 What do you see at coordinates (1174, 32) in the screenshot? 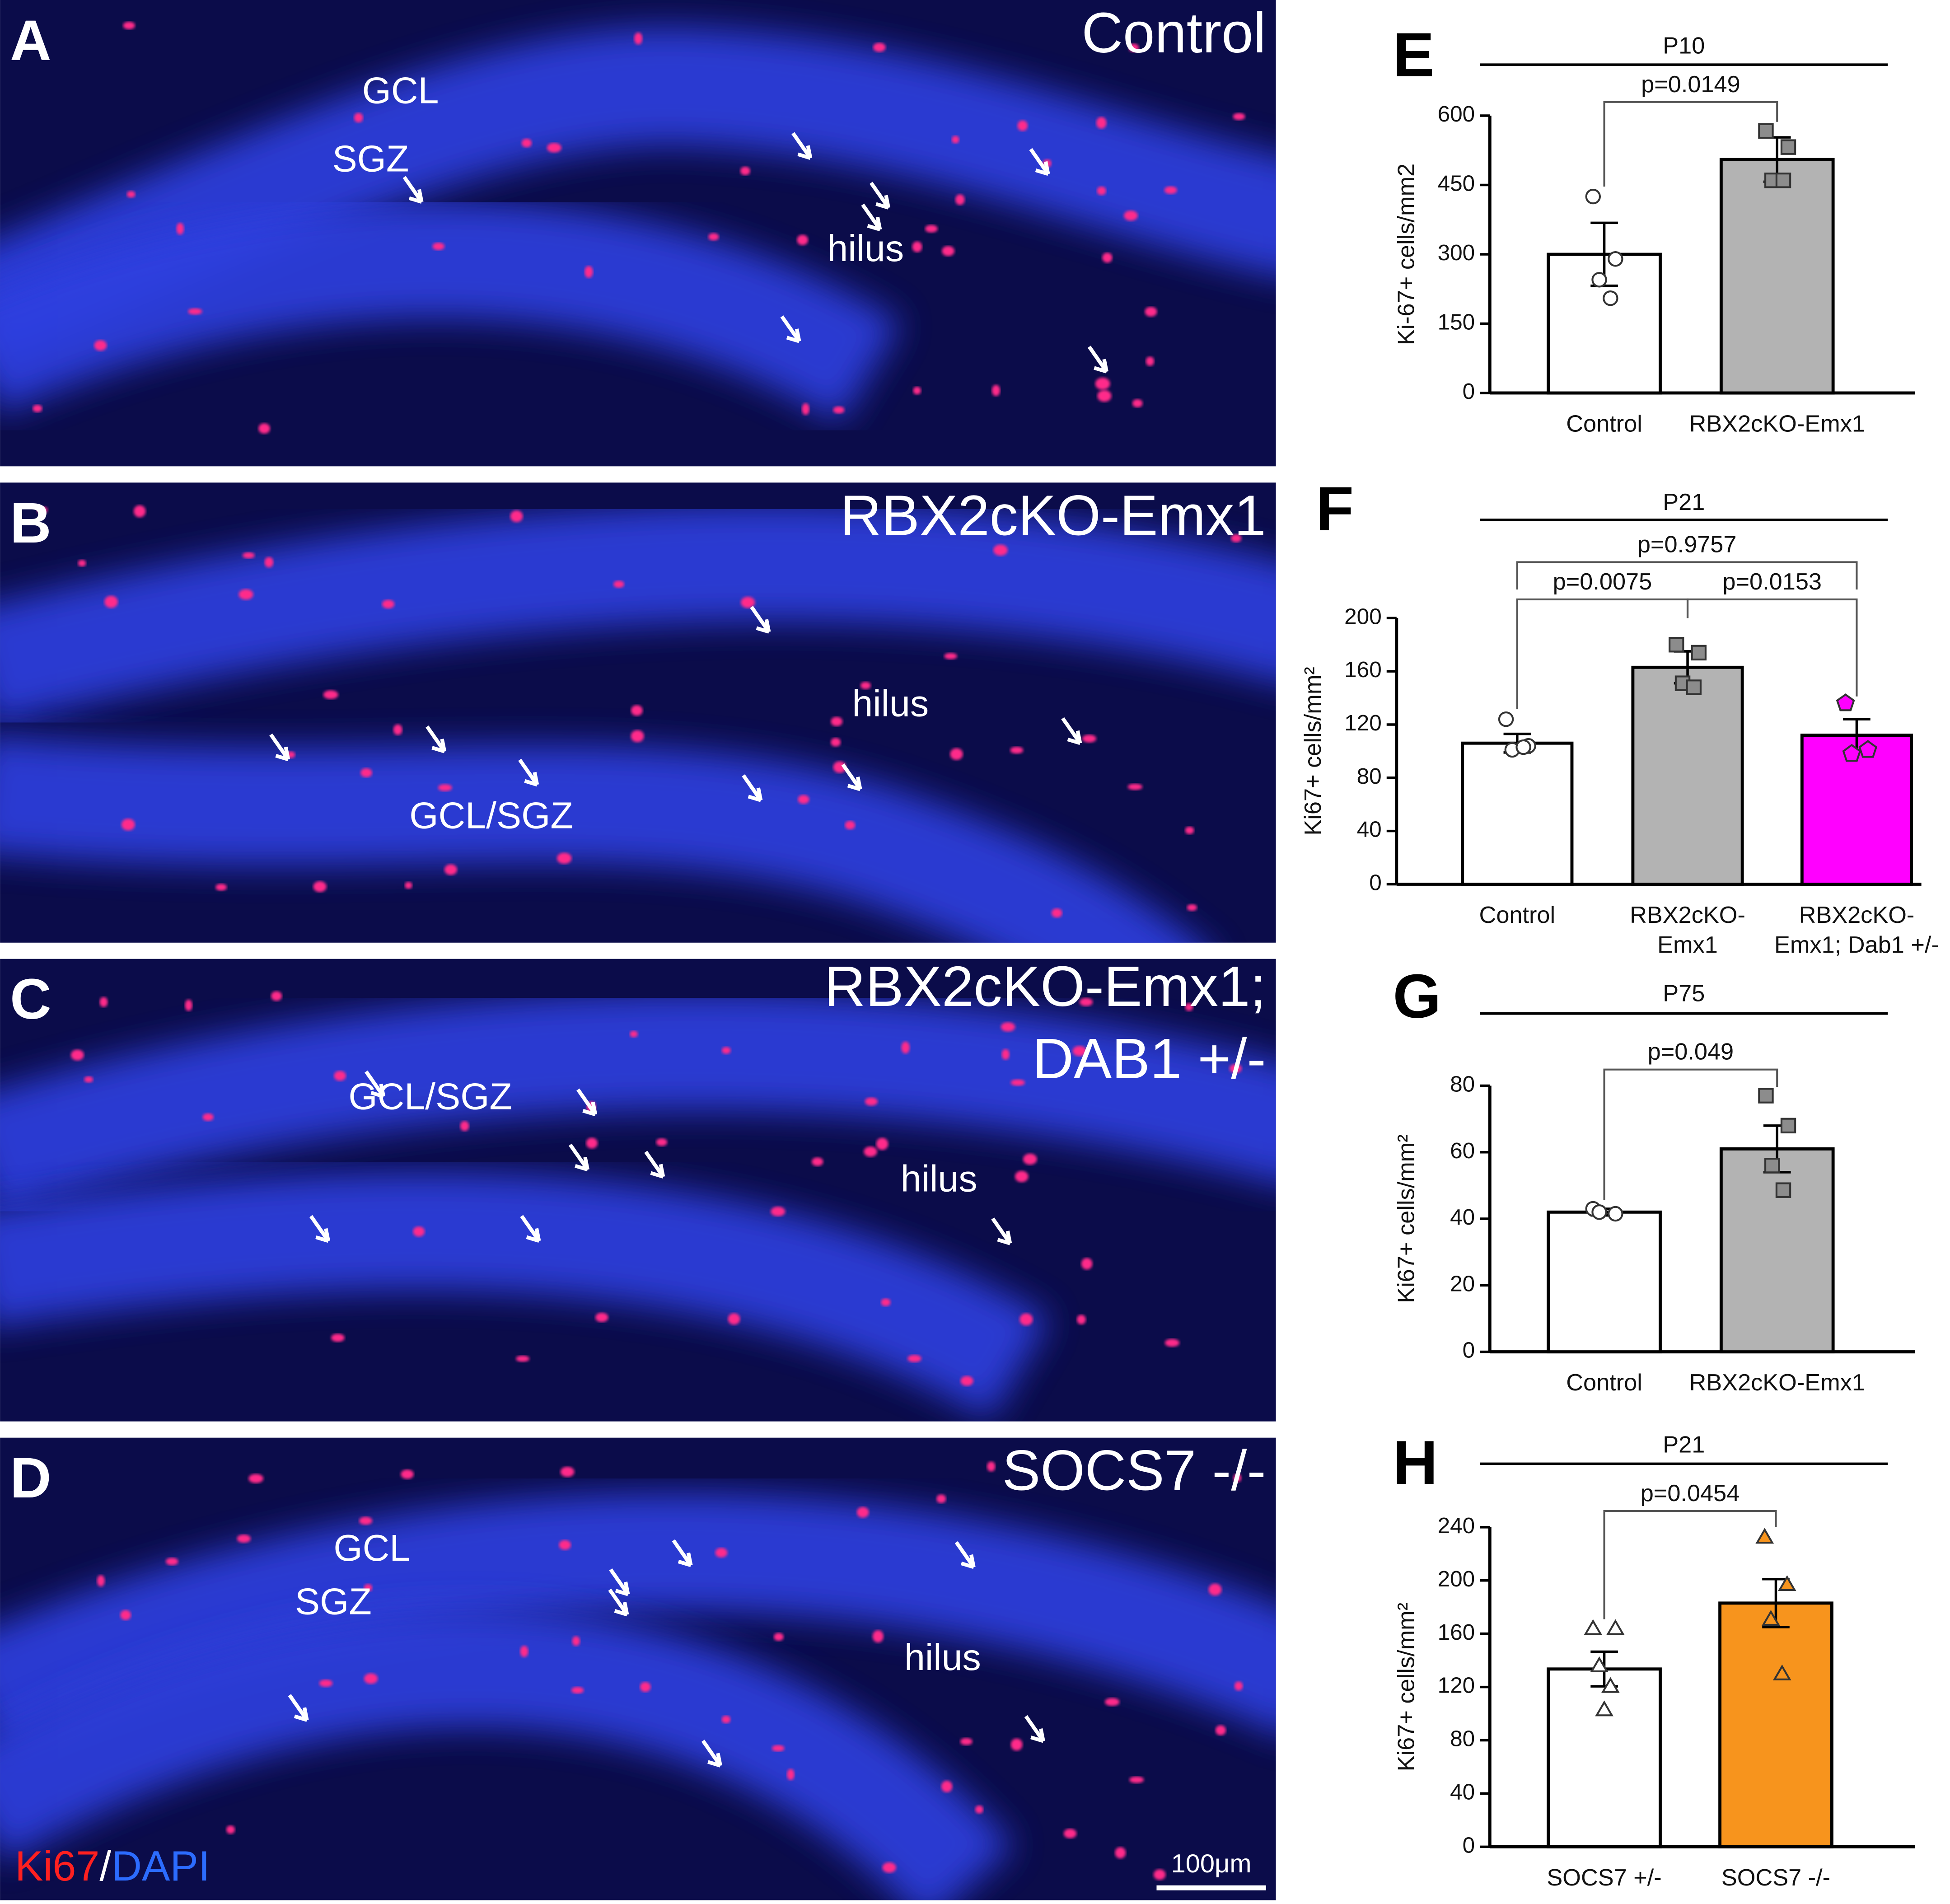
I see `condition-label: Control` at bounding box center [1174, 32].